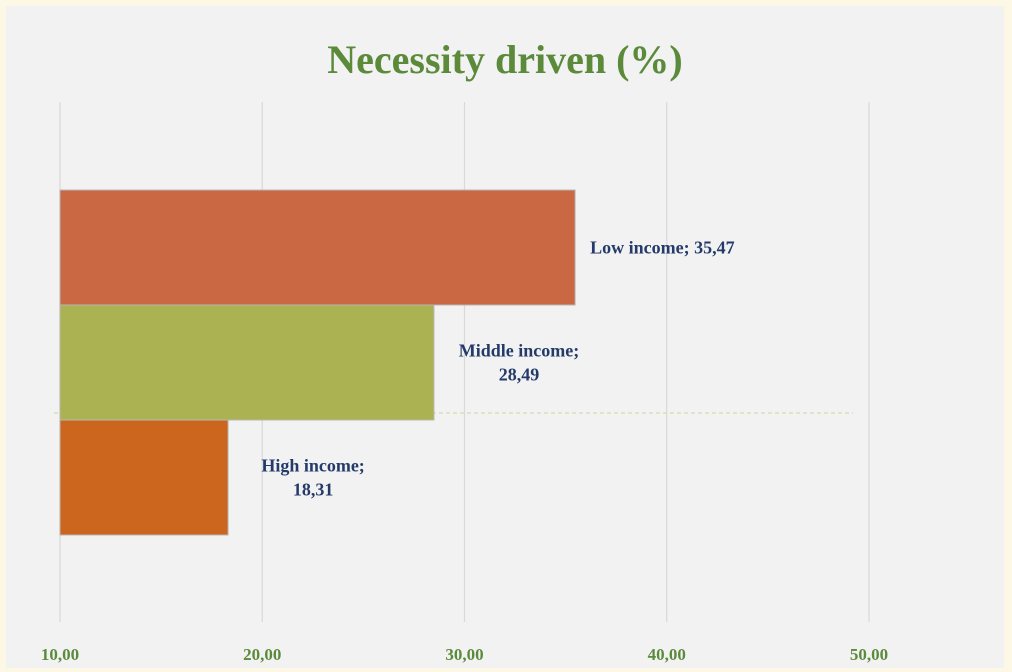  What do you see at coordinates (869, 654) in the screenshot?
I see `x-tick-label: 50,00` at bounding box center [869, 654].